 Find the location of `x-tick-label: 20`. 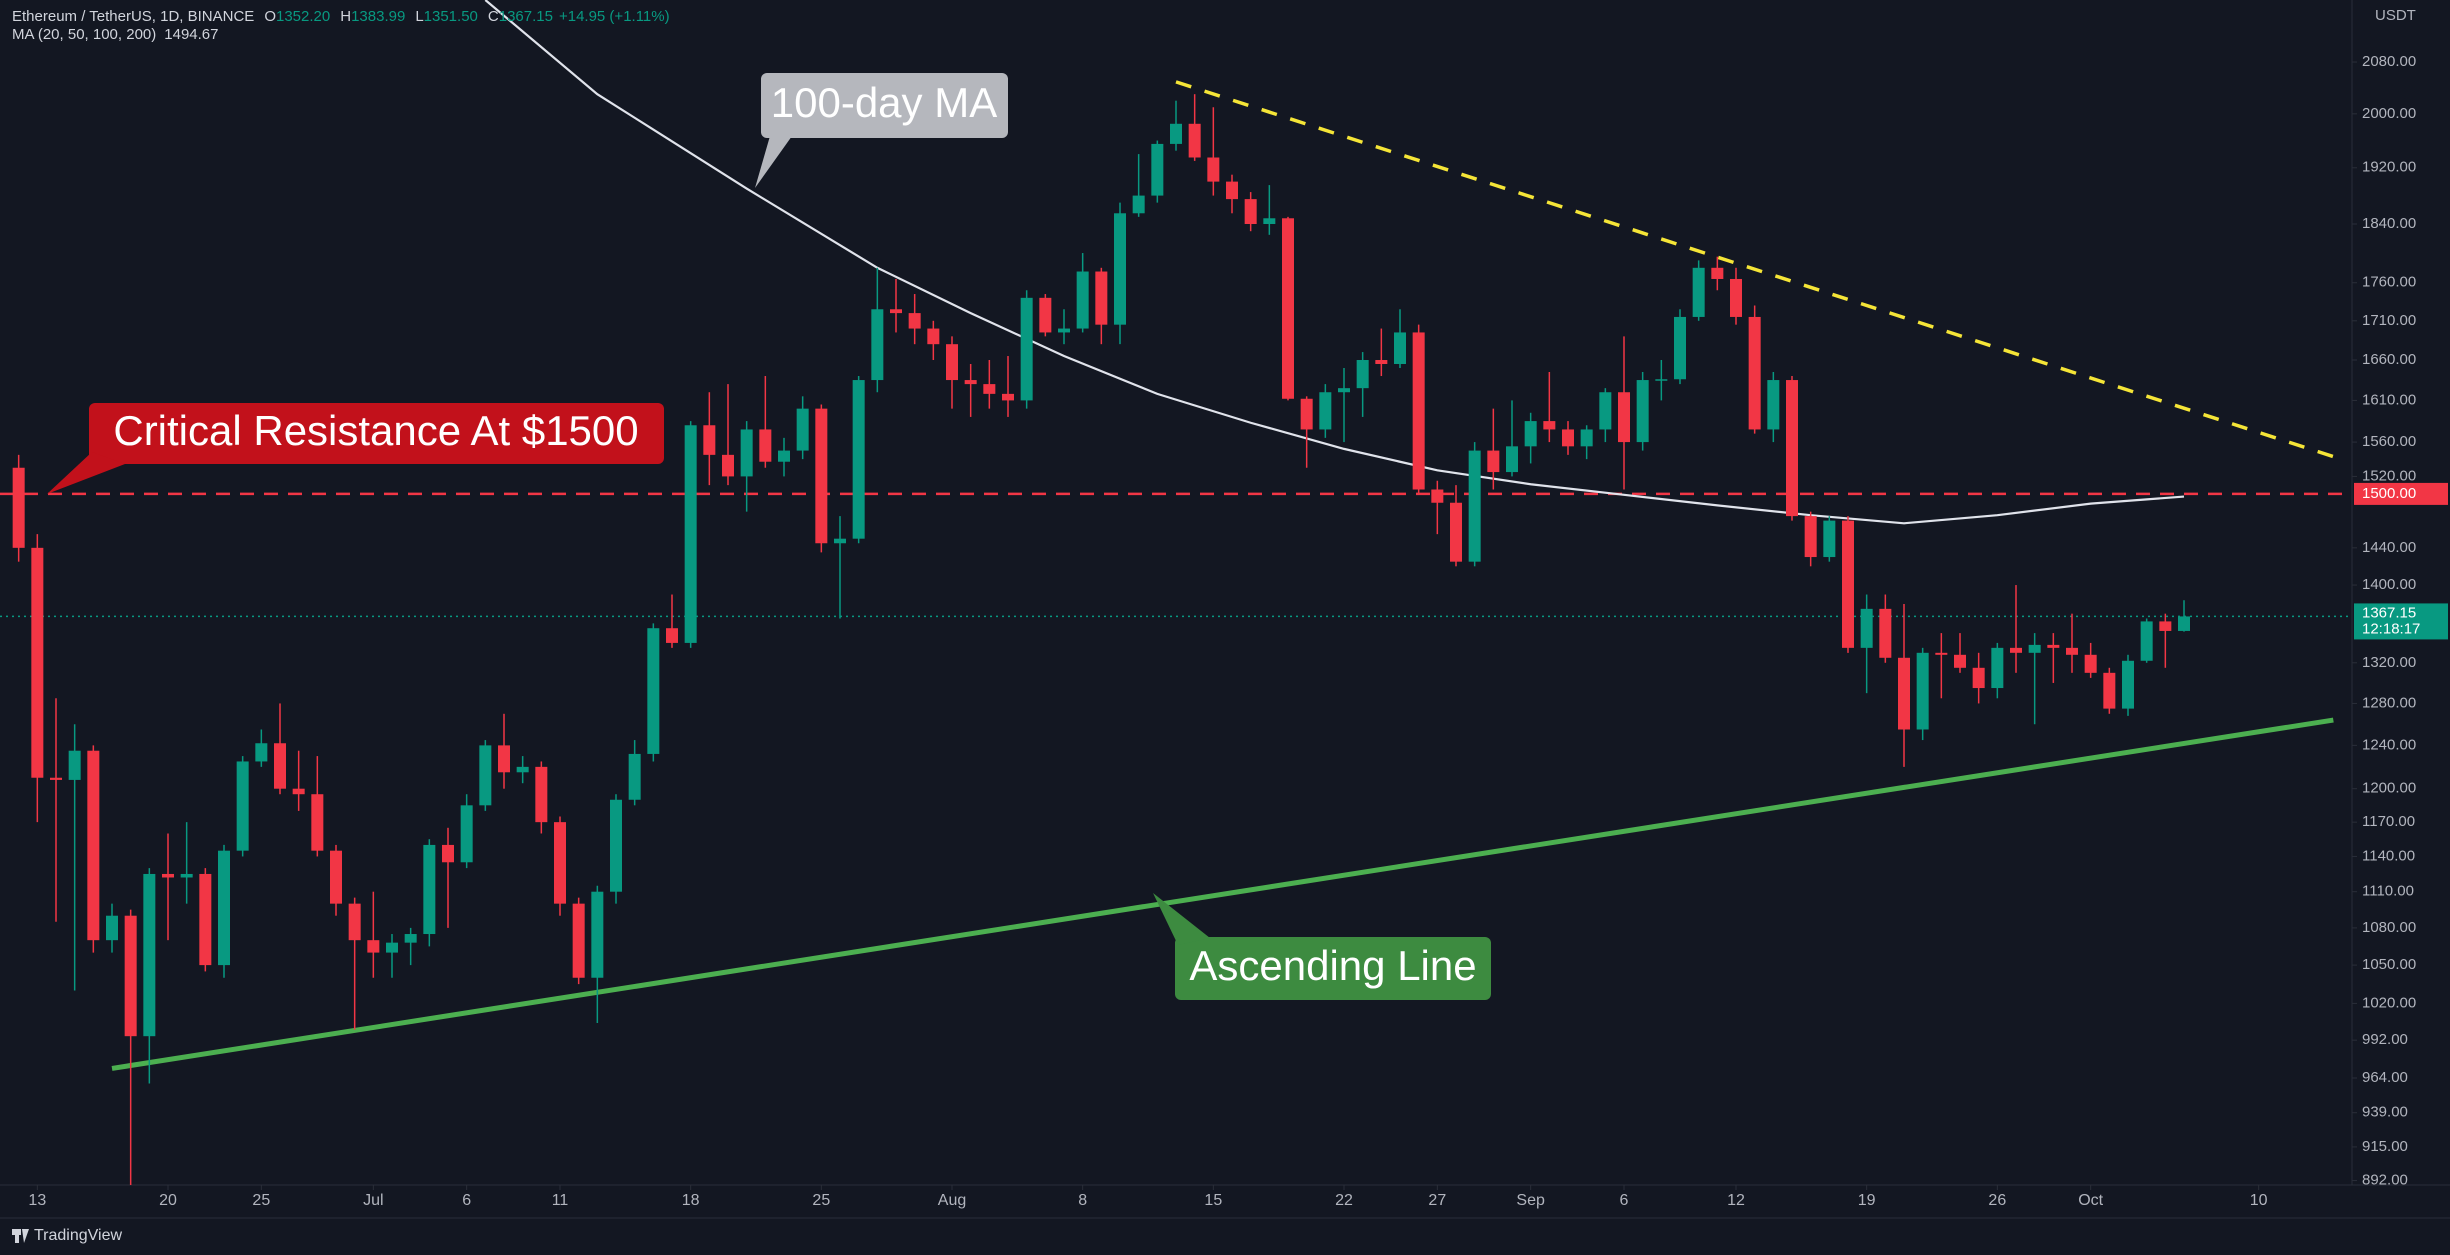

x-tick-label: 20 is located at coordinates (168, 1200).